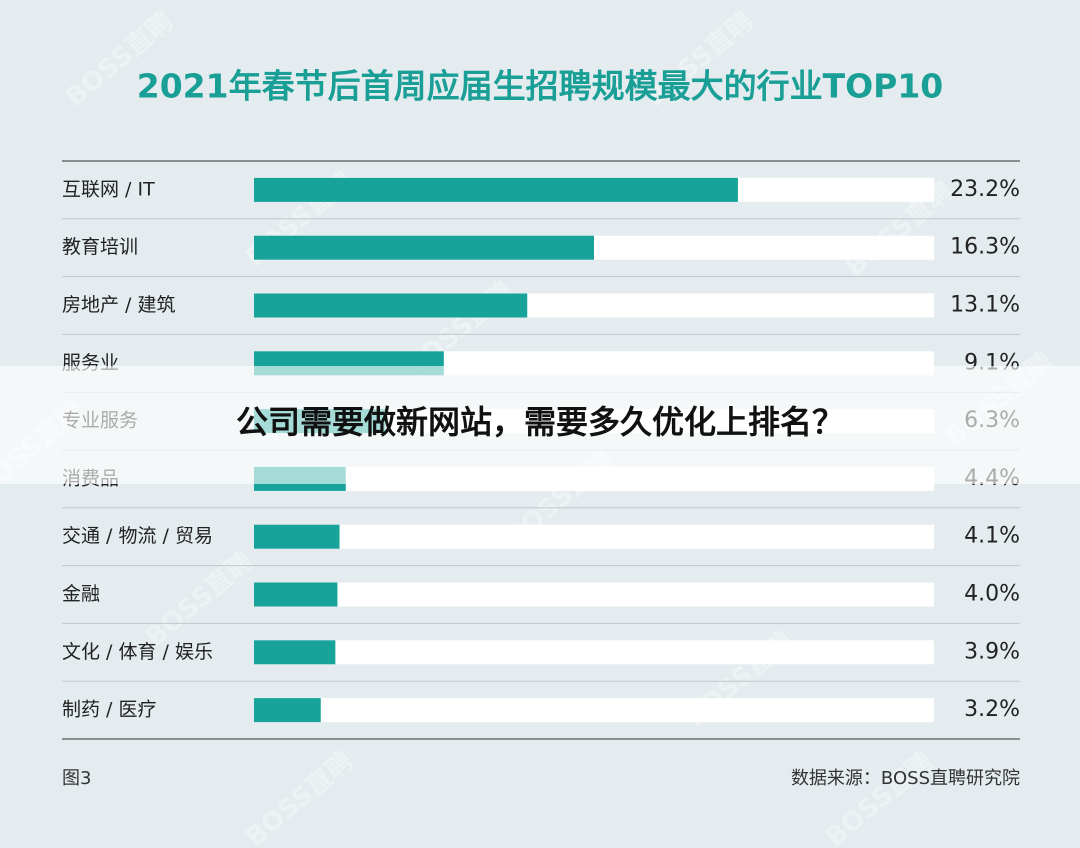  I want to click on category-label: 文化 / 体育 / 娱乐, so click(137, 652).